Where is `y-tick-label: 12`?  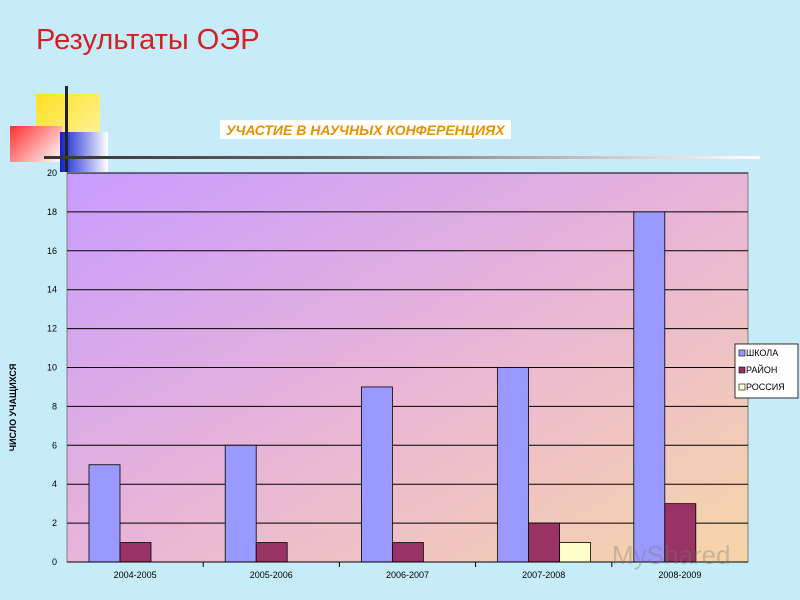 y-tick-label: 12 is located at coordinates (52, 329).